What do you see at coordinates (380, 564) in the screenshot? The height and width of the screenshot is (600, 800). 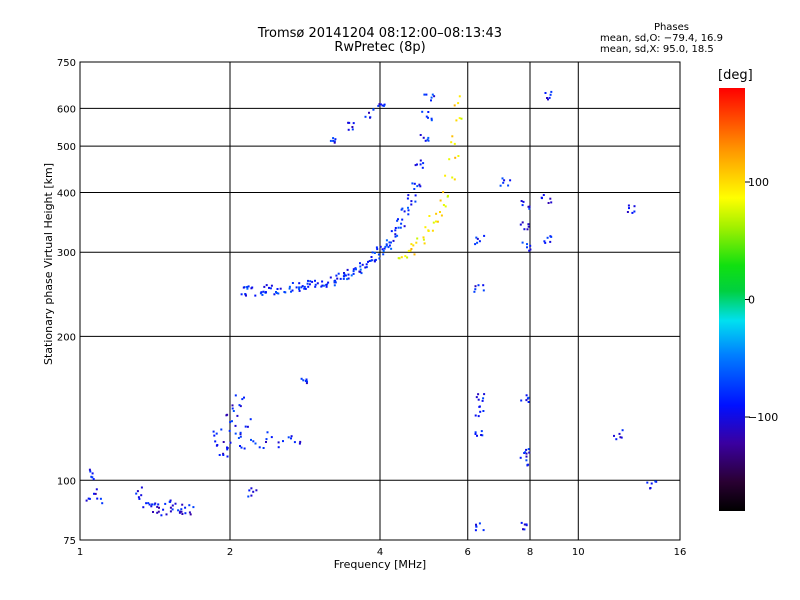 I see `x-axis-label: Frequency [MHz]` at bounding box center [380, 564].